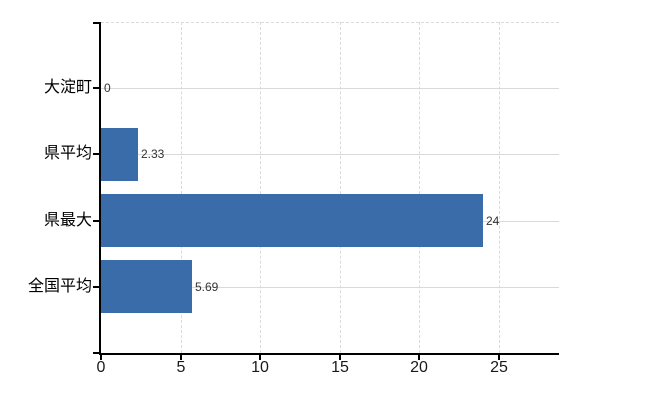 This screenshot has width=650, height=400. Describe the element at coordinates (181, 367) in the screenshot. I see `x-tick-label: 5` at that location.